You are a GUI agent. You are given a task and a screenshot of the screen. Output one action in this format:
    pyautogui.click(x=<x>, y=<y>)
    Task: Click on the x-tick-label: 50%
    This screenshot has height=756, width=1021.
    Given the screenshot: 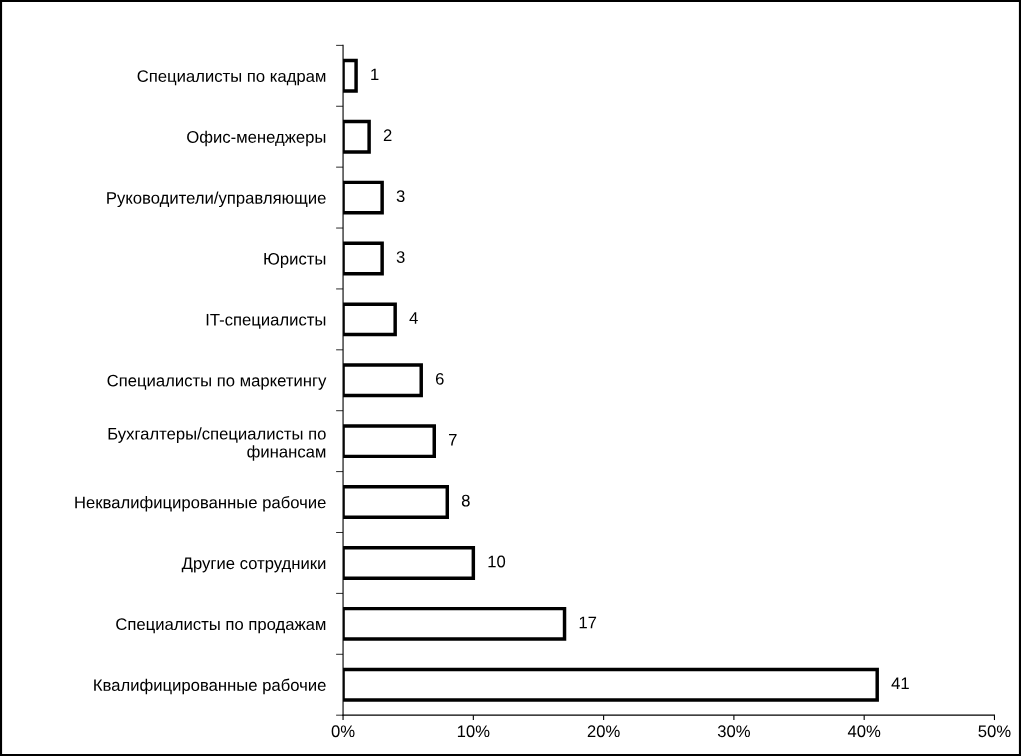 What is the action you would take?
    pyautogui.click(x=994, y=731)
    